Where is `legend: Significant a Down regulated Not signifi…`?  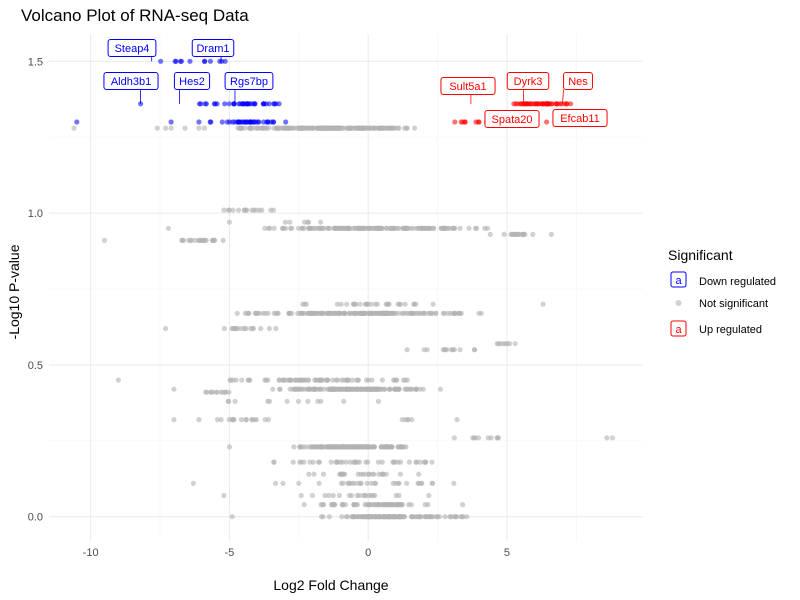 legend: Significant a Down regulated Not signifi… is located at coordinates (722, 292).